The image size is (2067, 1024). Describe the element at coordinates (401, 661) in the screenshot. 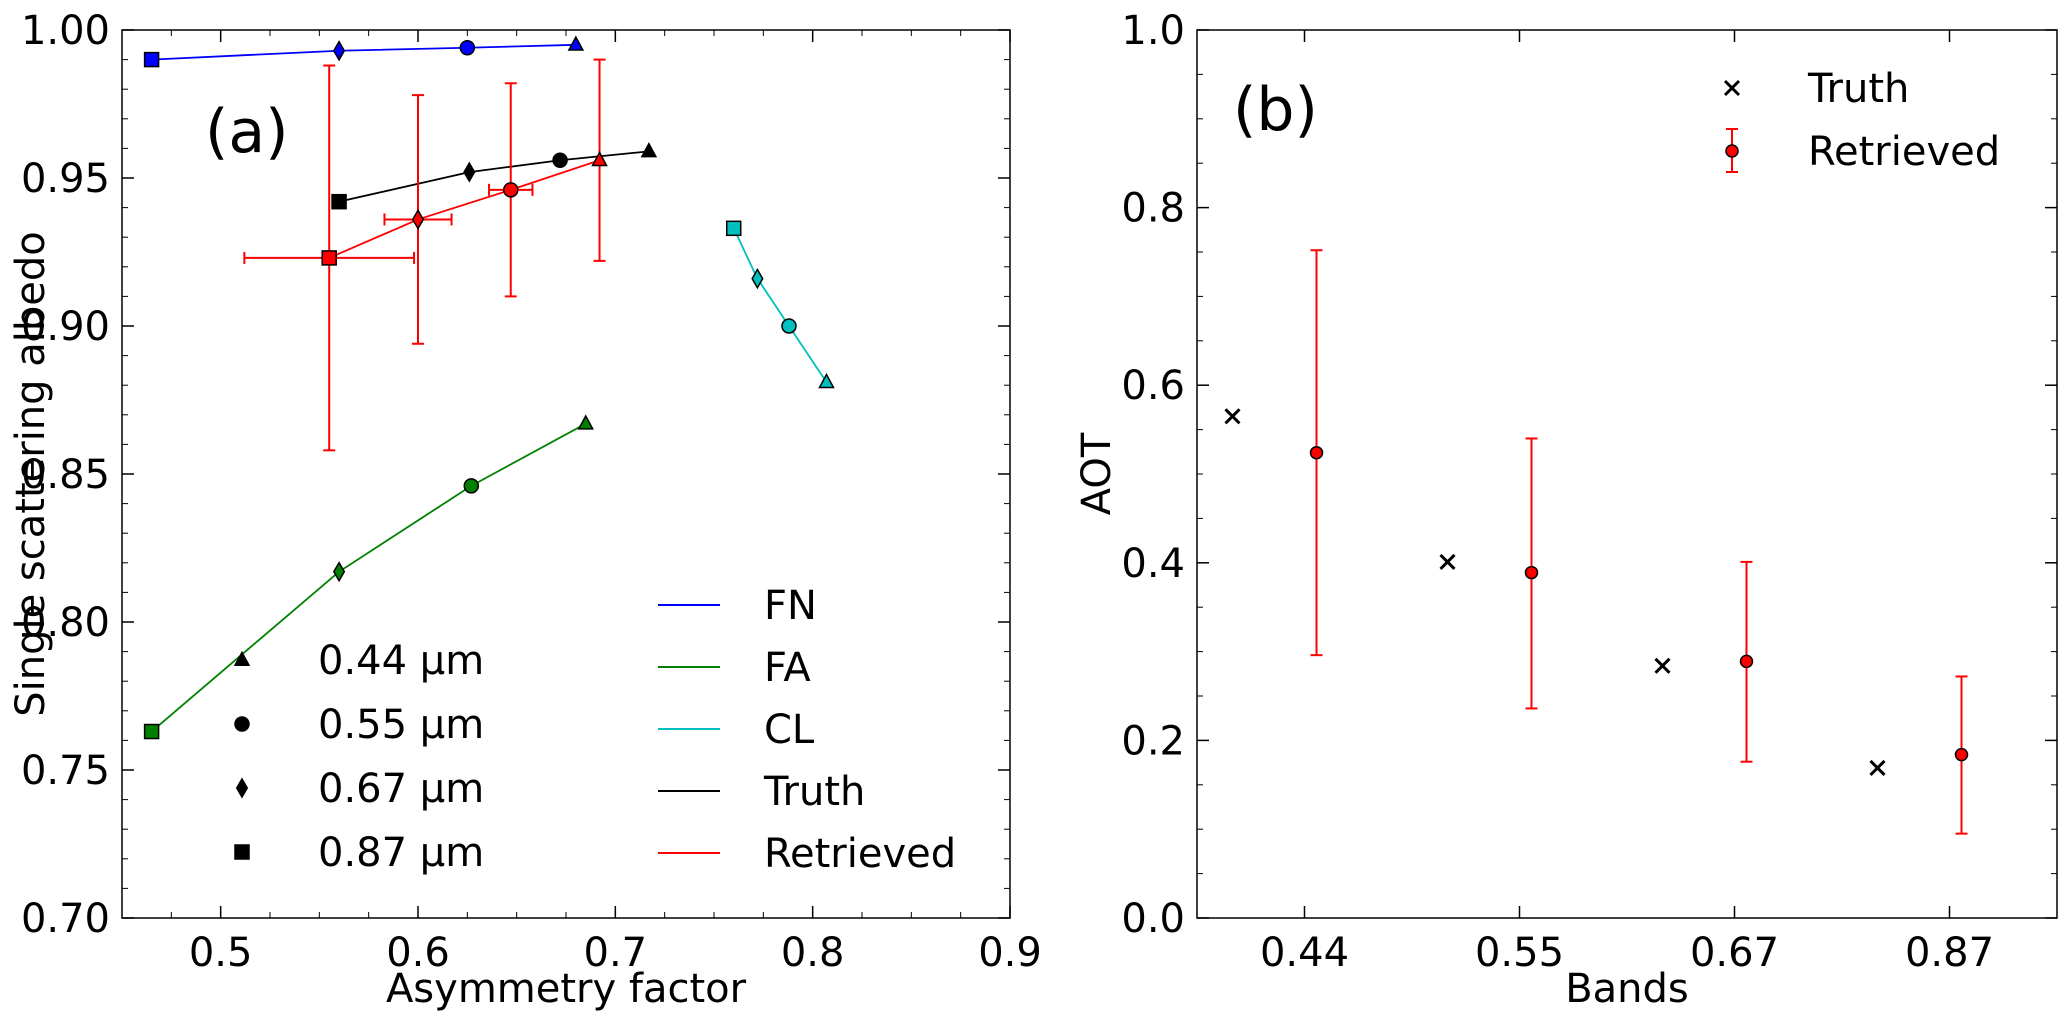

I see `legend-label: 0.44 μm` at that location.